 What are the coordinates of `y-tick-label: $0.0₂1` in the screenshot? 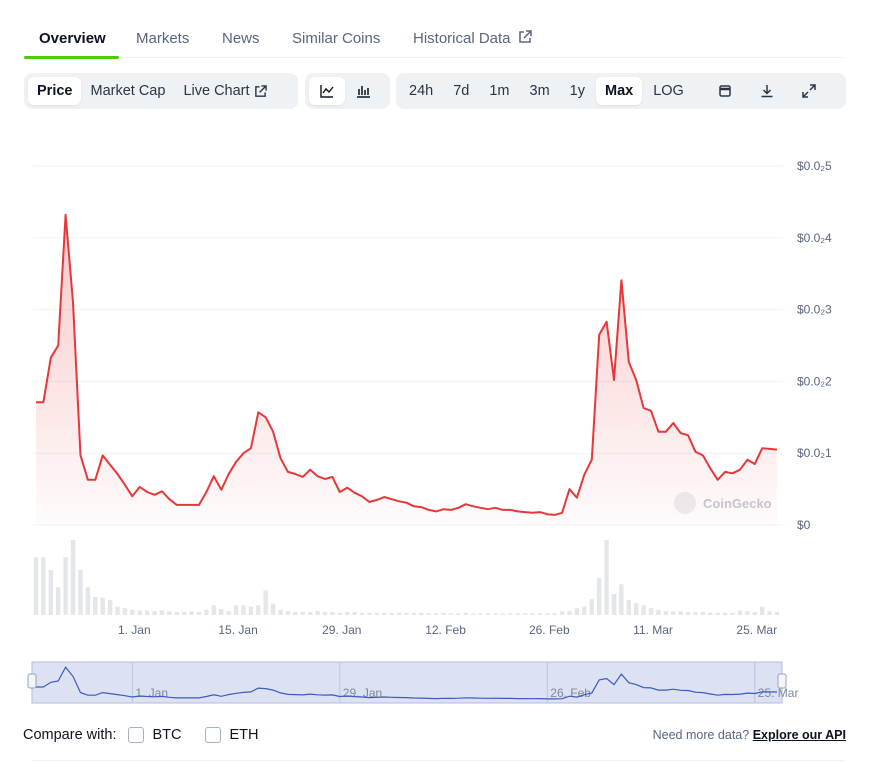 It's located at (814, 453).